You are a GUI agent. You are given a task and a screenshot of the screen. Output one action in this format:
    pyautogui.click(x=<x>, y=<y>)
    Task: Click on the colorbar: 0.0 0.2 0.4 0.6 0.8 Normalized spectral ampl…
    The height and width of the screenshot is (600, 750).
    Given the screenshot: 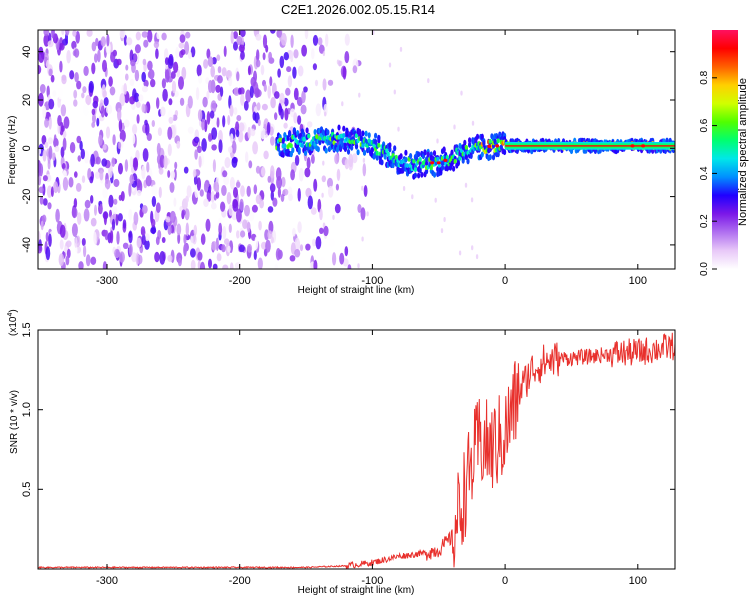 What is the action you would take?
    pyautogui.click(x=724, y=153)
    